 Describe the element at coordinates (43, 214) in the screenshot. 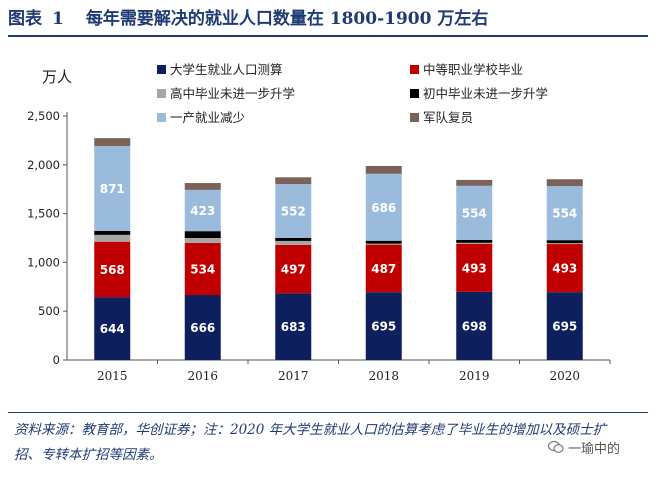

I see `y-tick-label: 1,500` at that location.